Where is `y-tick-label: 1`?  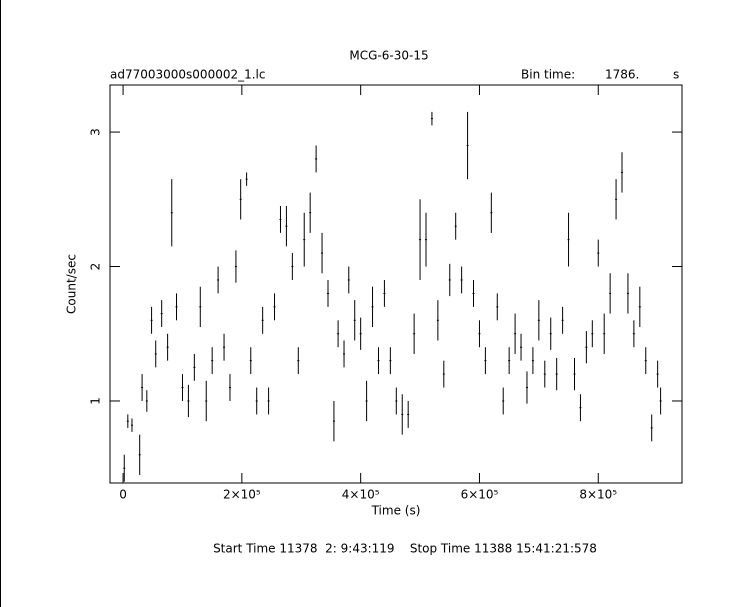
y-tick-label: 1 is located at coordinates (96, 401).